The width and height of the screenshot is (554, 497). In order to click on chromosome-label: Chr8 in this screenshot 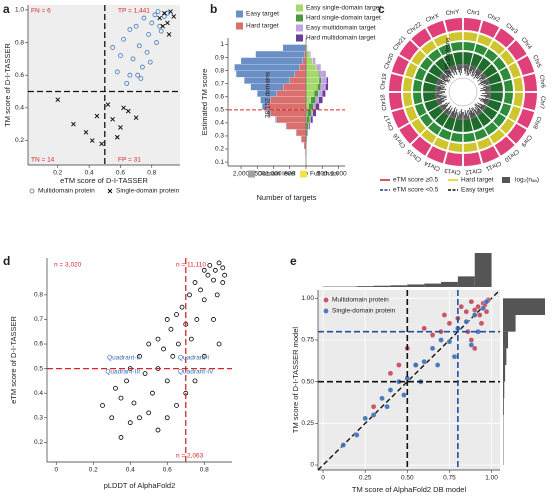, I will do `click(536, 122)`.